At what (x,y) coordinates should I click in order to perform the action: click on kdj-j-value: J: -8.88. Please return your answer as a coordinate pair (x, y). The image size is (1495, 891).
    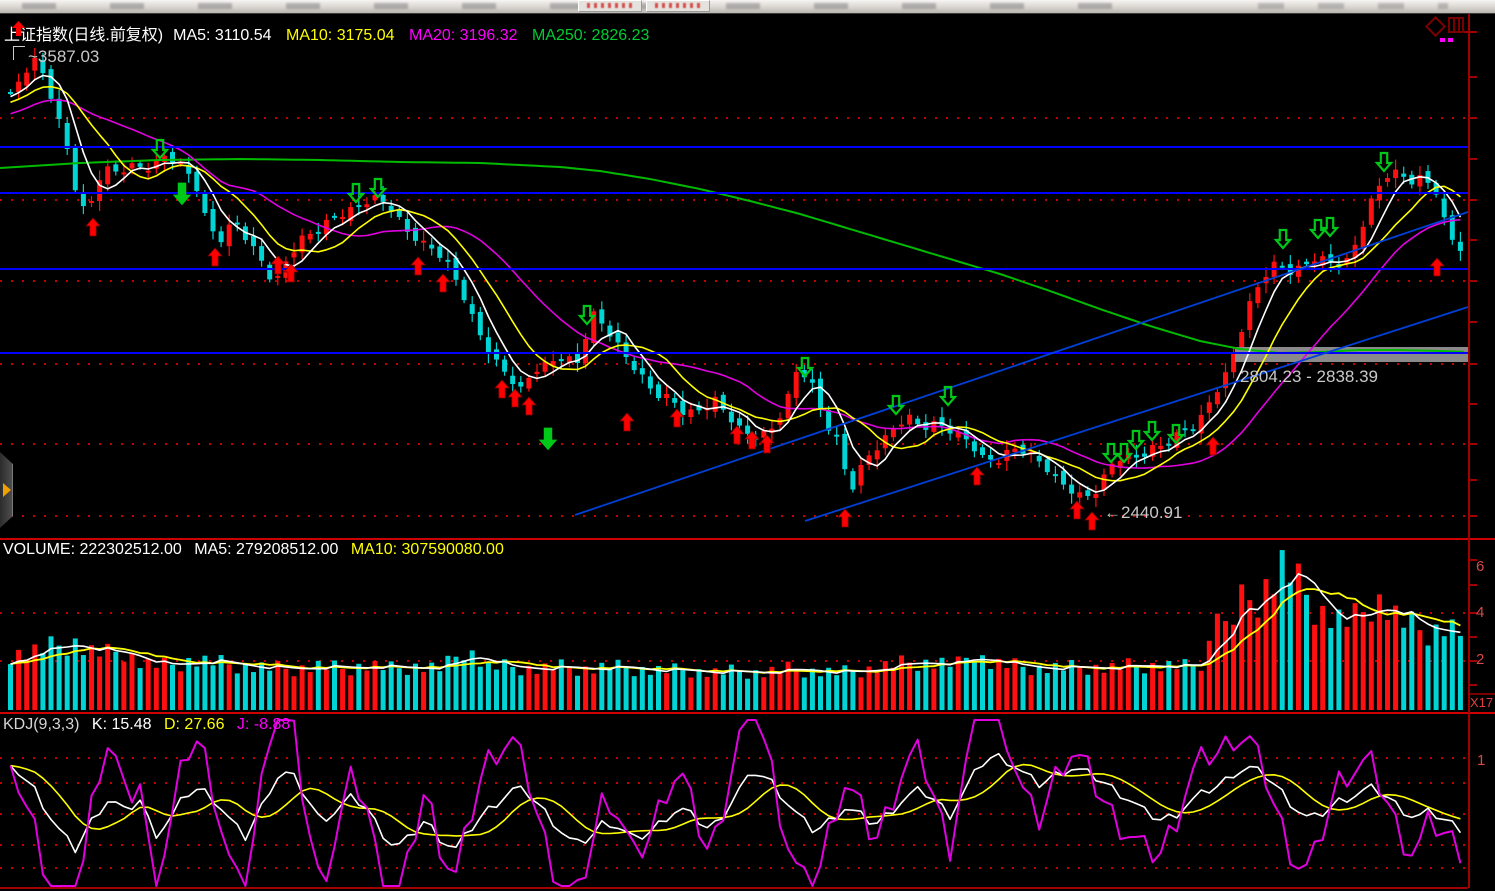
    Looking at the image, I should click on (263, 724).